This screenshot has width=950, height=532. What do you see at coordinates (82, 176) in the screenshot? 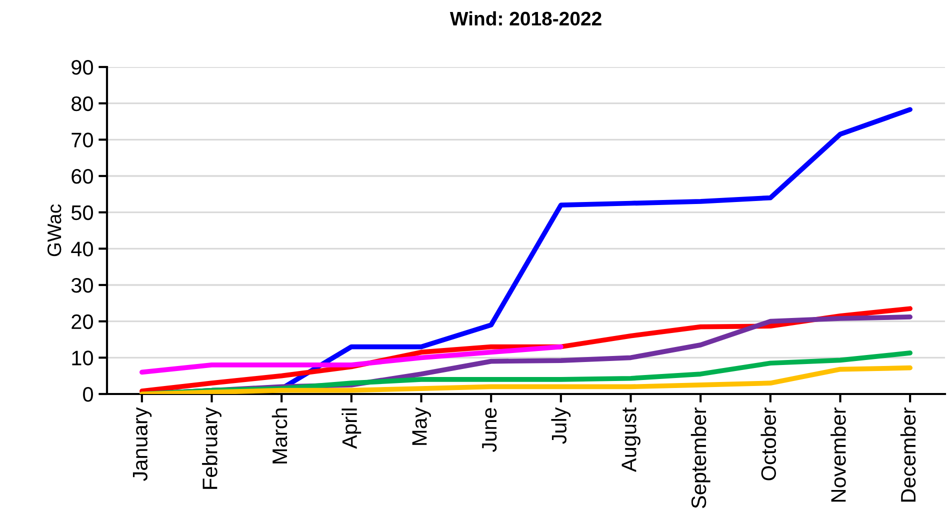
I see `y-tick-label: 60` at bounding box center [82, 176].